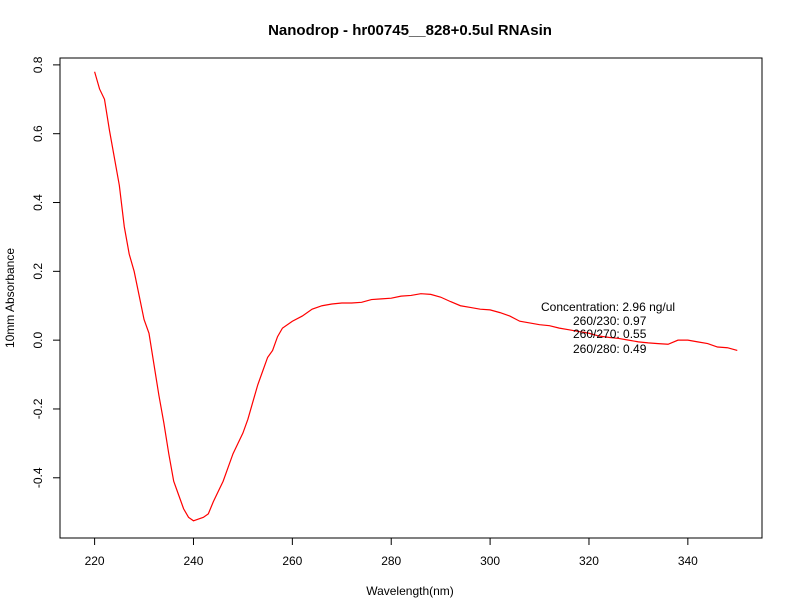 The width and height of the screenshot is (792, 612). What do you see at coordinates (38, 339) in the screenshot?
I see `y-tick-label: 0.0` at bounding box center [38, 339].